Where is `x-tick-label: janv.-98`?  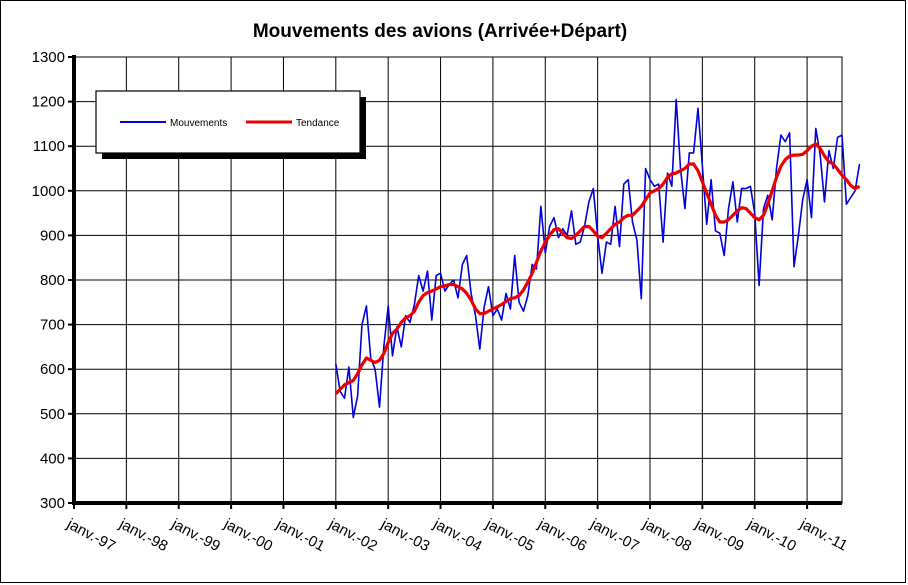
x-tick-label: janv.-98 is located at coordinates (143, 535).